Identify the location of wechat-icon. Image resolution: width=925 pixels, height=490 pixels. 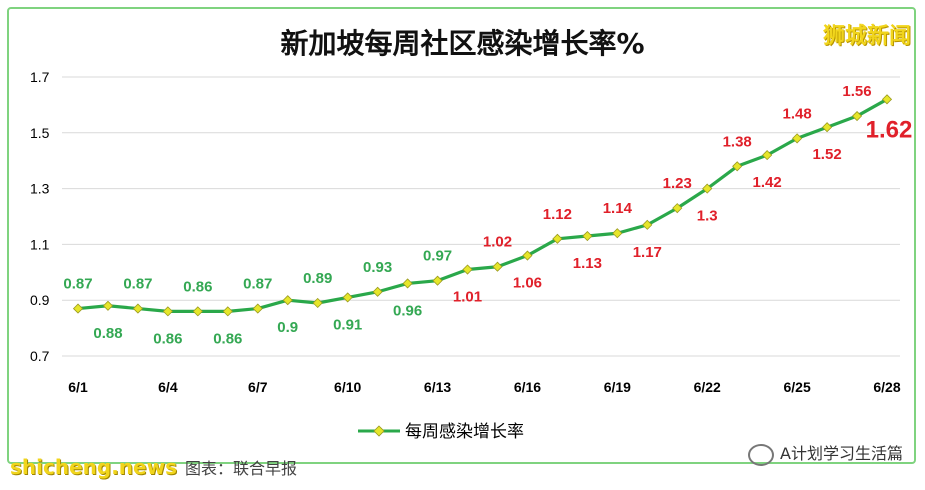
(761, 454).